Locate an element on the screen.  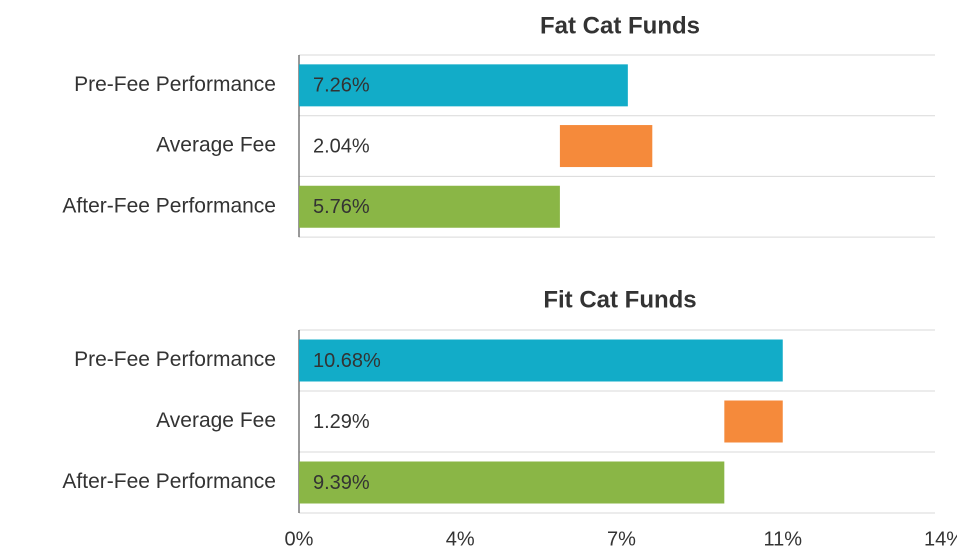
x-tick-label: 14% is located at coordinates (940, 539).